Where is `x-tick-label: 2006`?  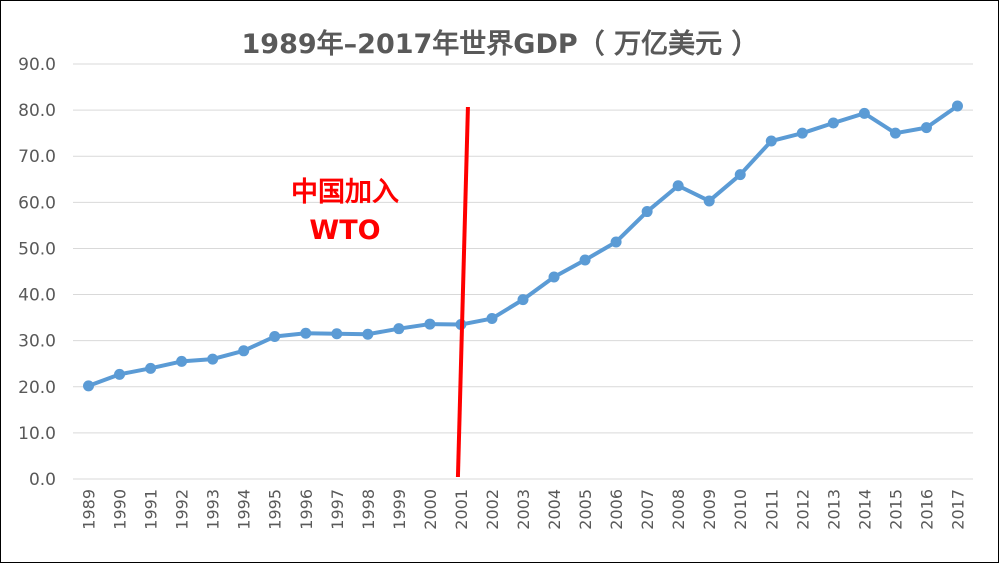 x-tick-label: 2006 is located at coordinates (616, 509).